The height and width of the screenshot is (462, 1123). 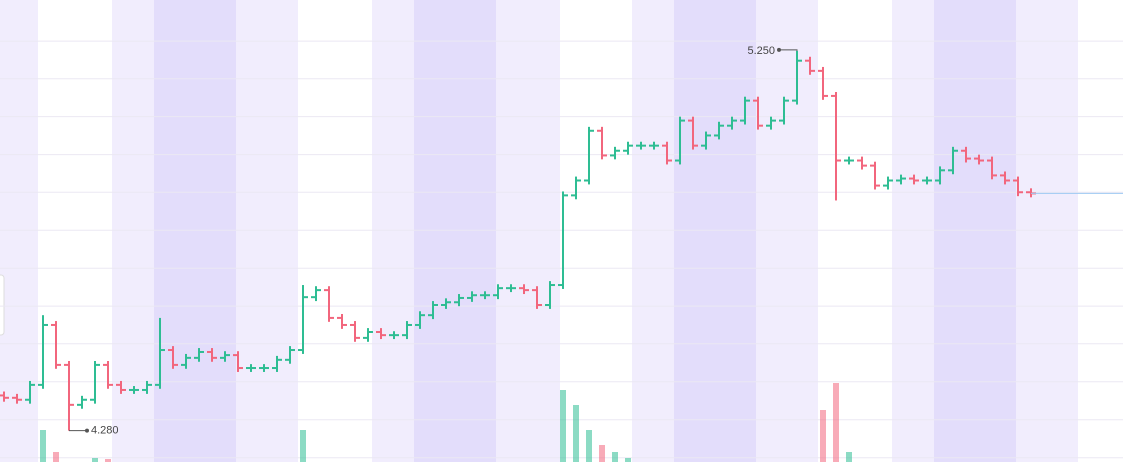 What do you see at coordinates (788, 50) in the screenshot?
I see `annotation-leader` at bounding box center [788, 50].